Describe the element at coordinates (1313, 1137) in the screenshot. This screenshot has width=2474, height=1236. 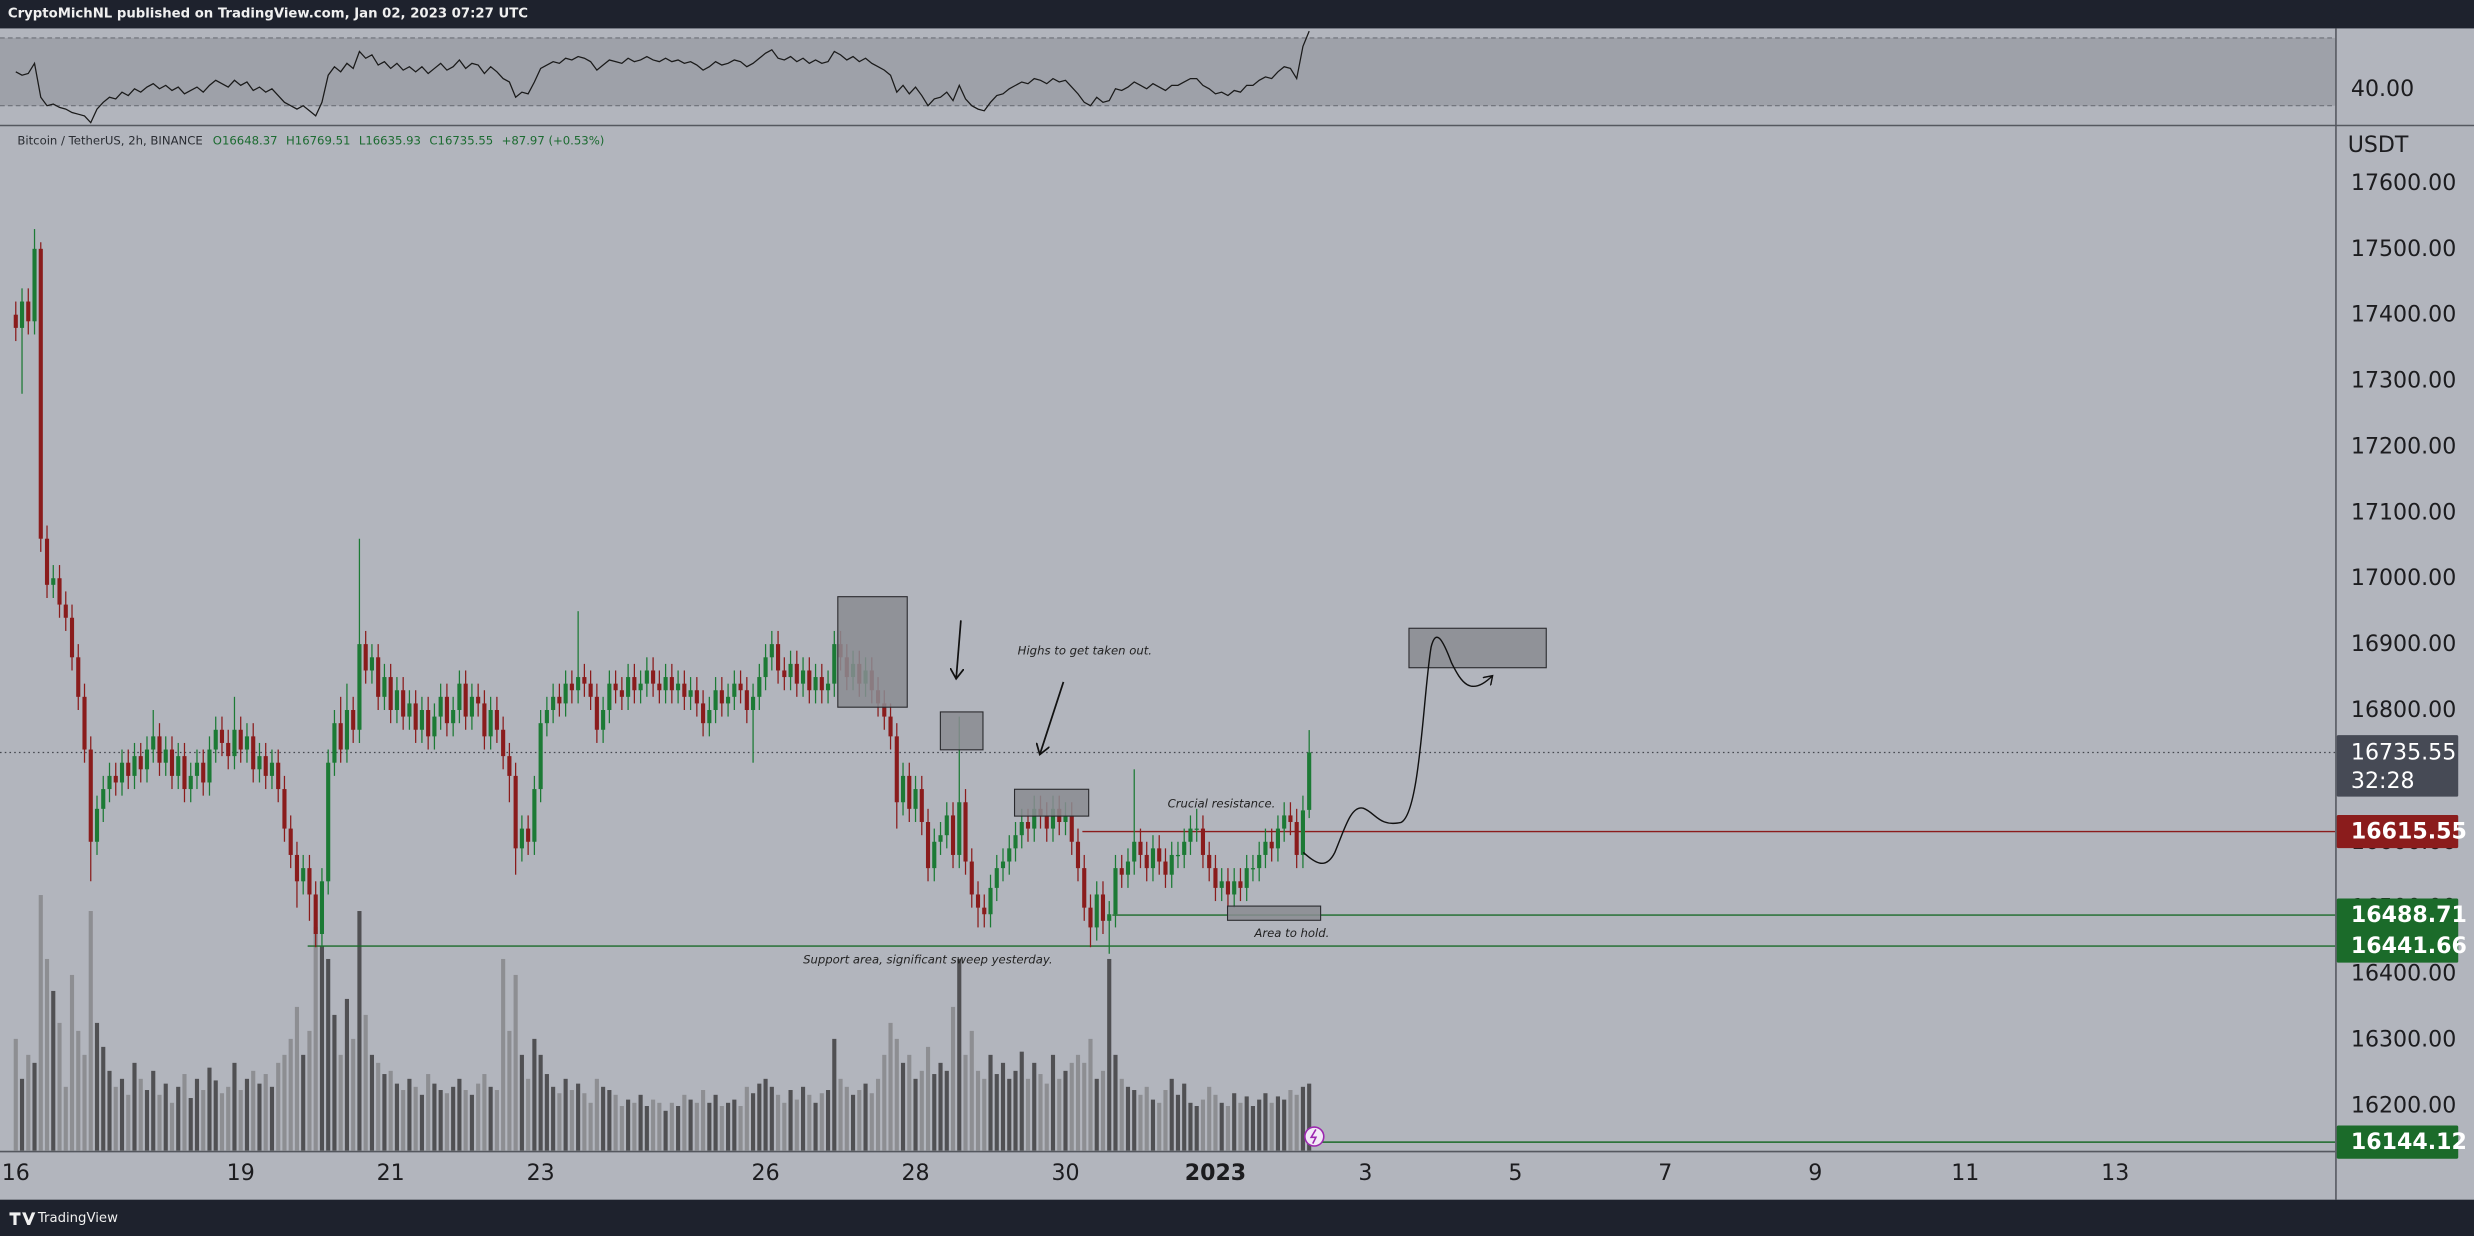
I see `event-icon-glyph` at that location.